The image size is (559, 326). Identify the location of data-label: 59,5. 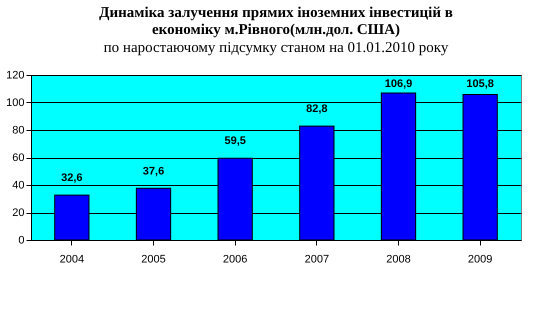
(235, 141).